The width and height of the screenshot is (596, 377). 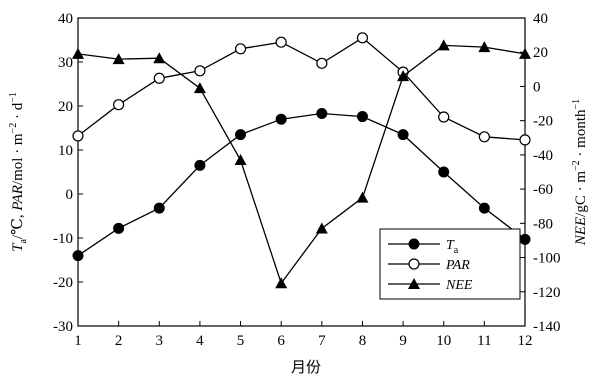 I want to click on svg-text: Ta/℃, PAR/mol · m−2 · d−1, so click(x=18, y=172).